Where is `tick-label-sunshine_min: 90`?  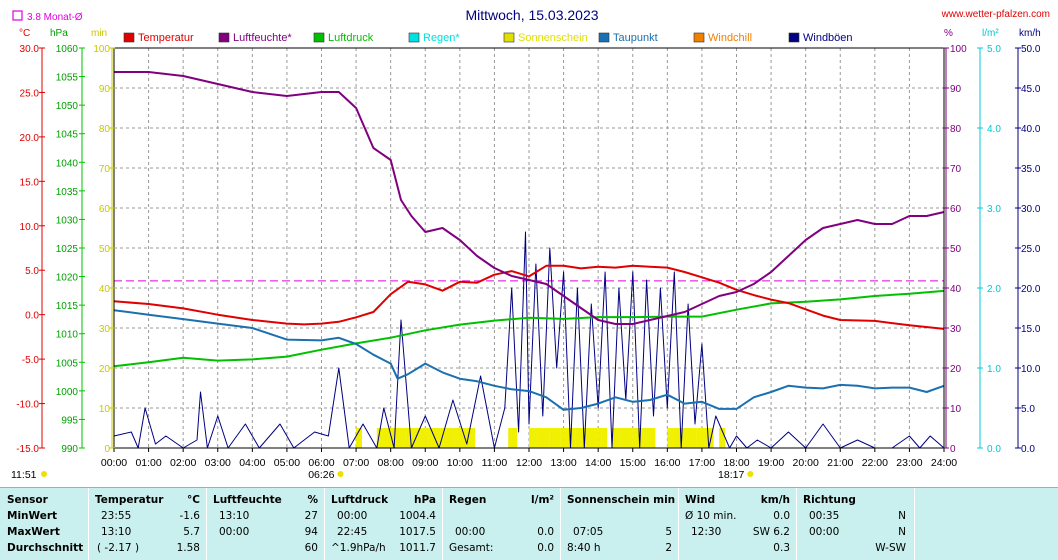 tick-label-sunshine_min: 90 is located at coordinates (105, 89).